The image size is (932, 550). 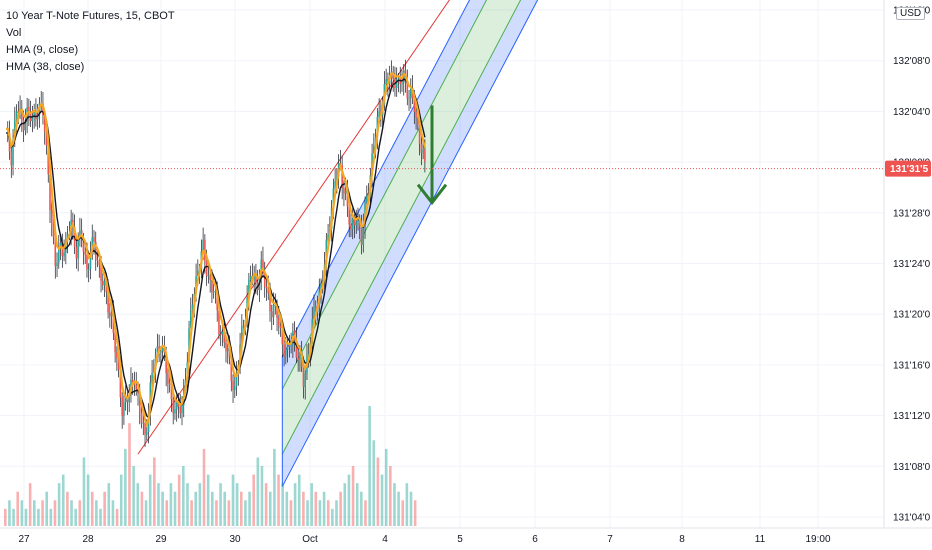 I want to click on time-tick-label: 4, so click(x=385, y=539).